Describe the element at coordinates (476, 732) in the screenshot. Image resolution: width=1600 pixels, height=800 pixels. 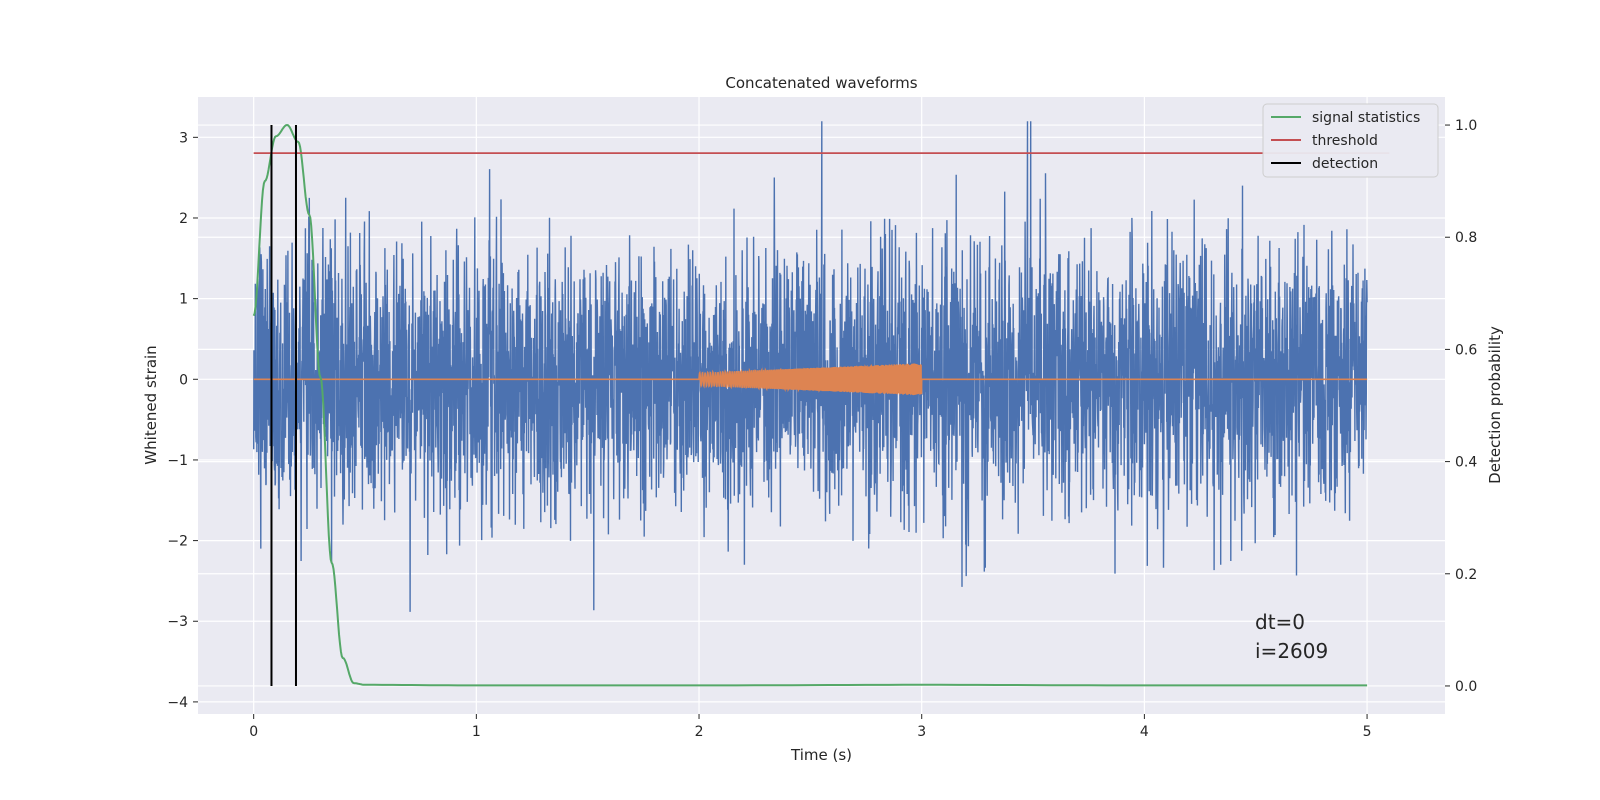
I see `x-tick-label: 1` at that location.